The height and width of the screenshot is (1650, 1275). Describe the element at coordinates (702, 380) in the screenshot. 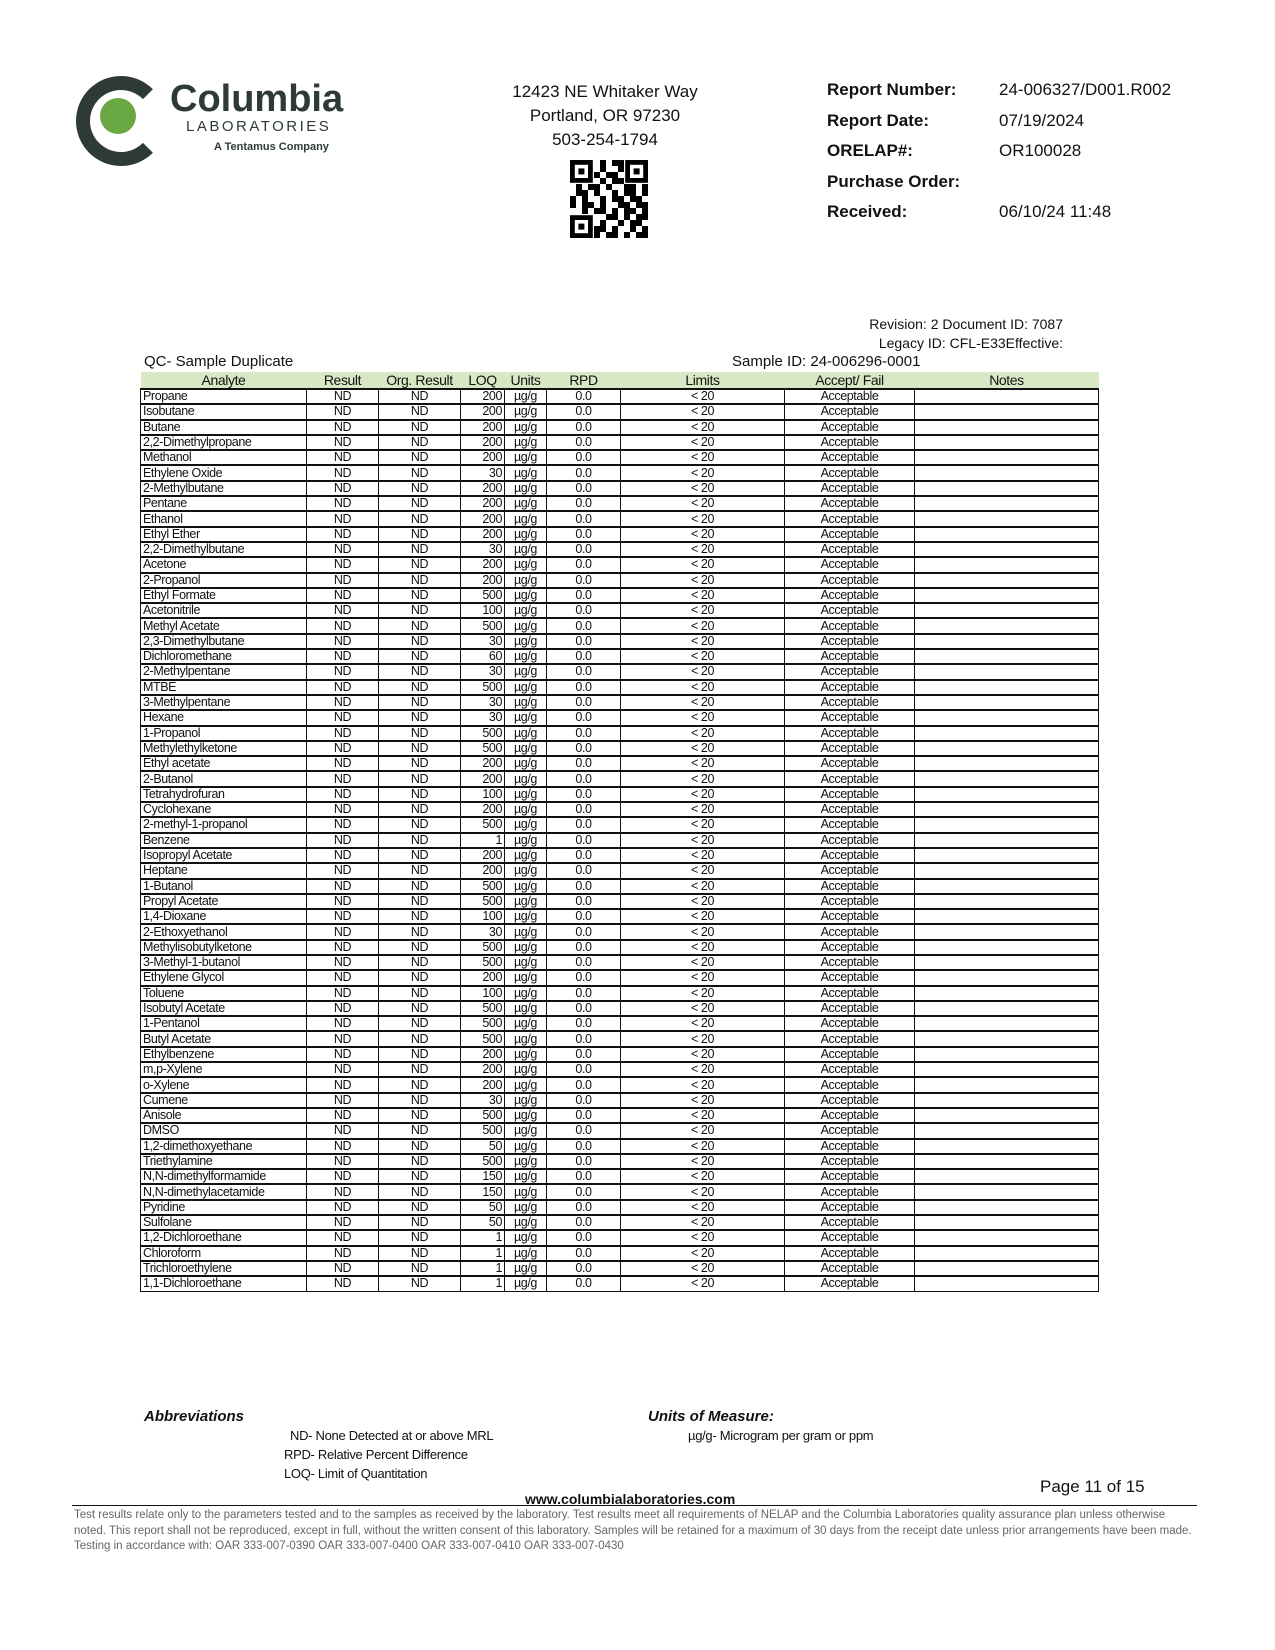

I see `column-header: Limits` at that location.